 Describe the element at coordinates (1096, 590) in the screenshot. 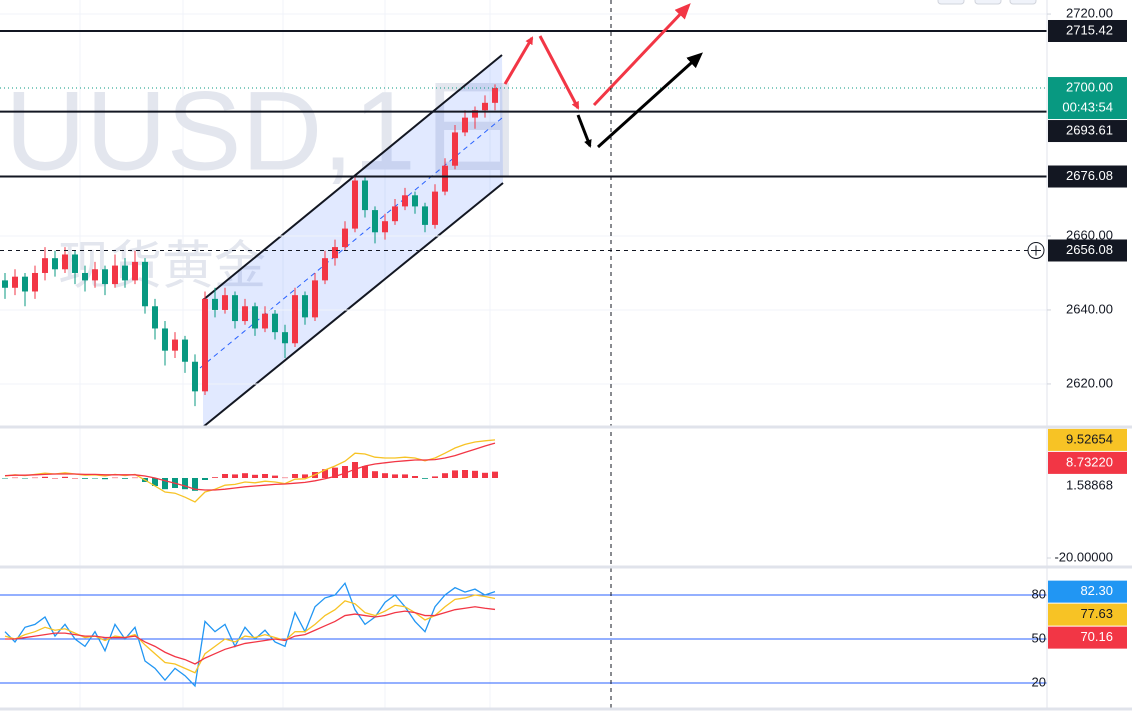

I see `value-badge-label: 82.30` at that location.